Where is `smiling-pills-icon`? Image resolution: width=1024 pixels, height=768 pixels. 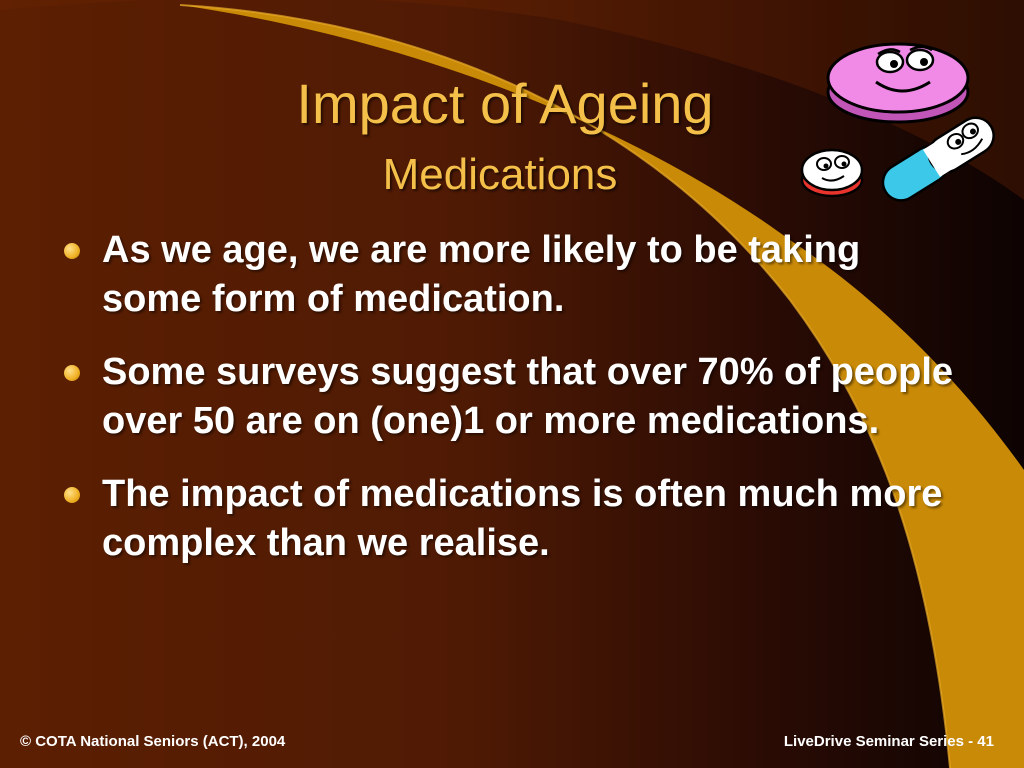
smiling-pills-icon is located at coordinates (897, 122).